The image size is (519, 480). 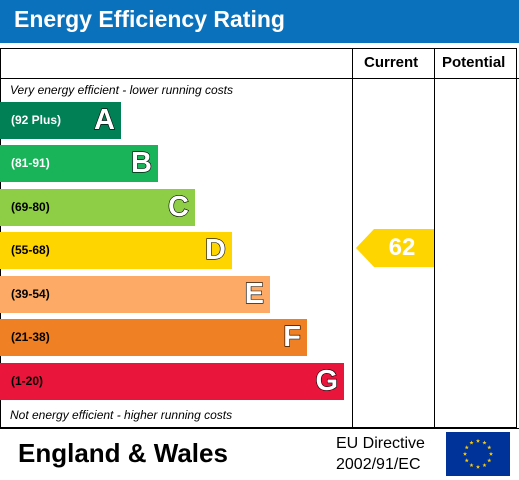 I want to click on current-rating-arrow: 62, so click(x=395, y=248).